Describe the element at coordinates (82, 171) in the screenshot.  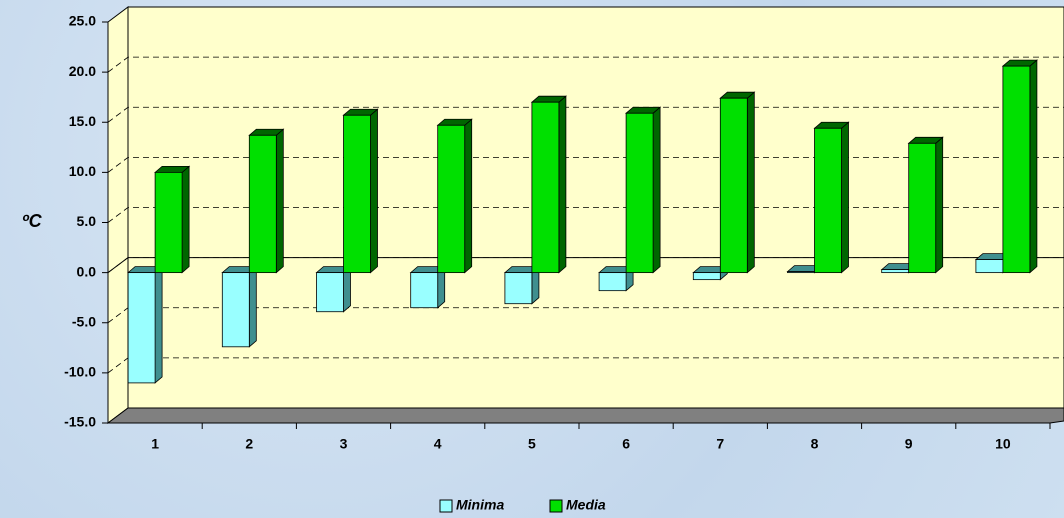
I see `y-tick-label: 10.0` at that location.